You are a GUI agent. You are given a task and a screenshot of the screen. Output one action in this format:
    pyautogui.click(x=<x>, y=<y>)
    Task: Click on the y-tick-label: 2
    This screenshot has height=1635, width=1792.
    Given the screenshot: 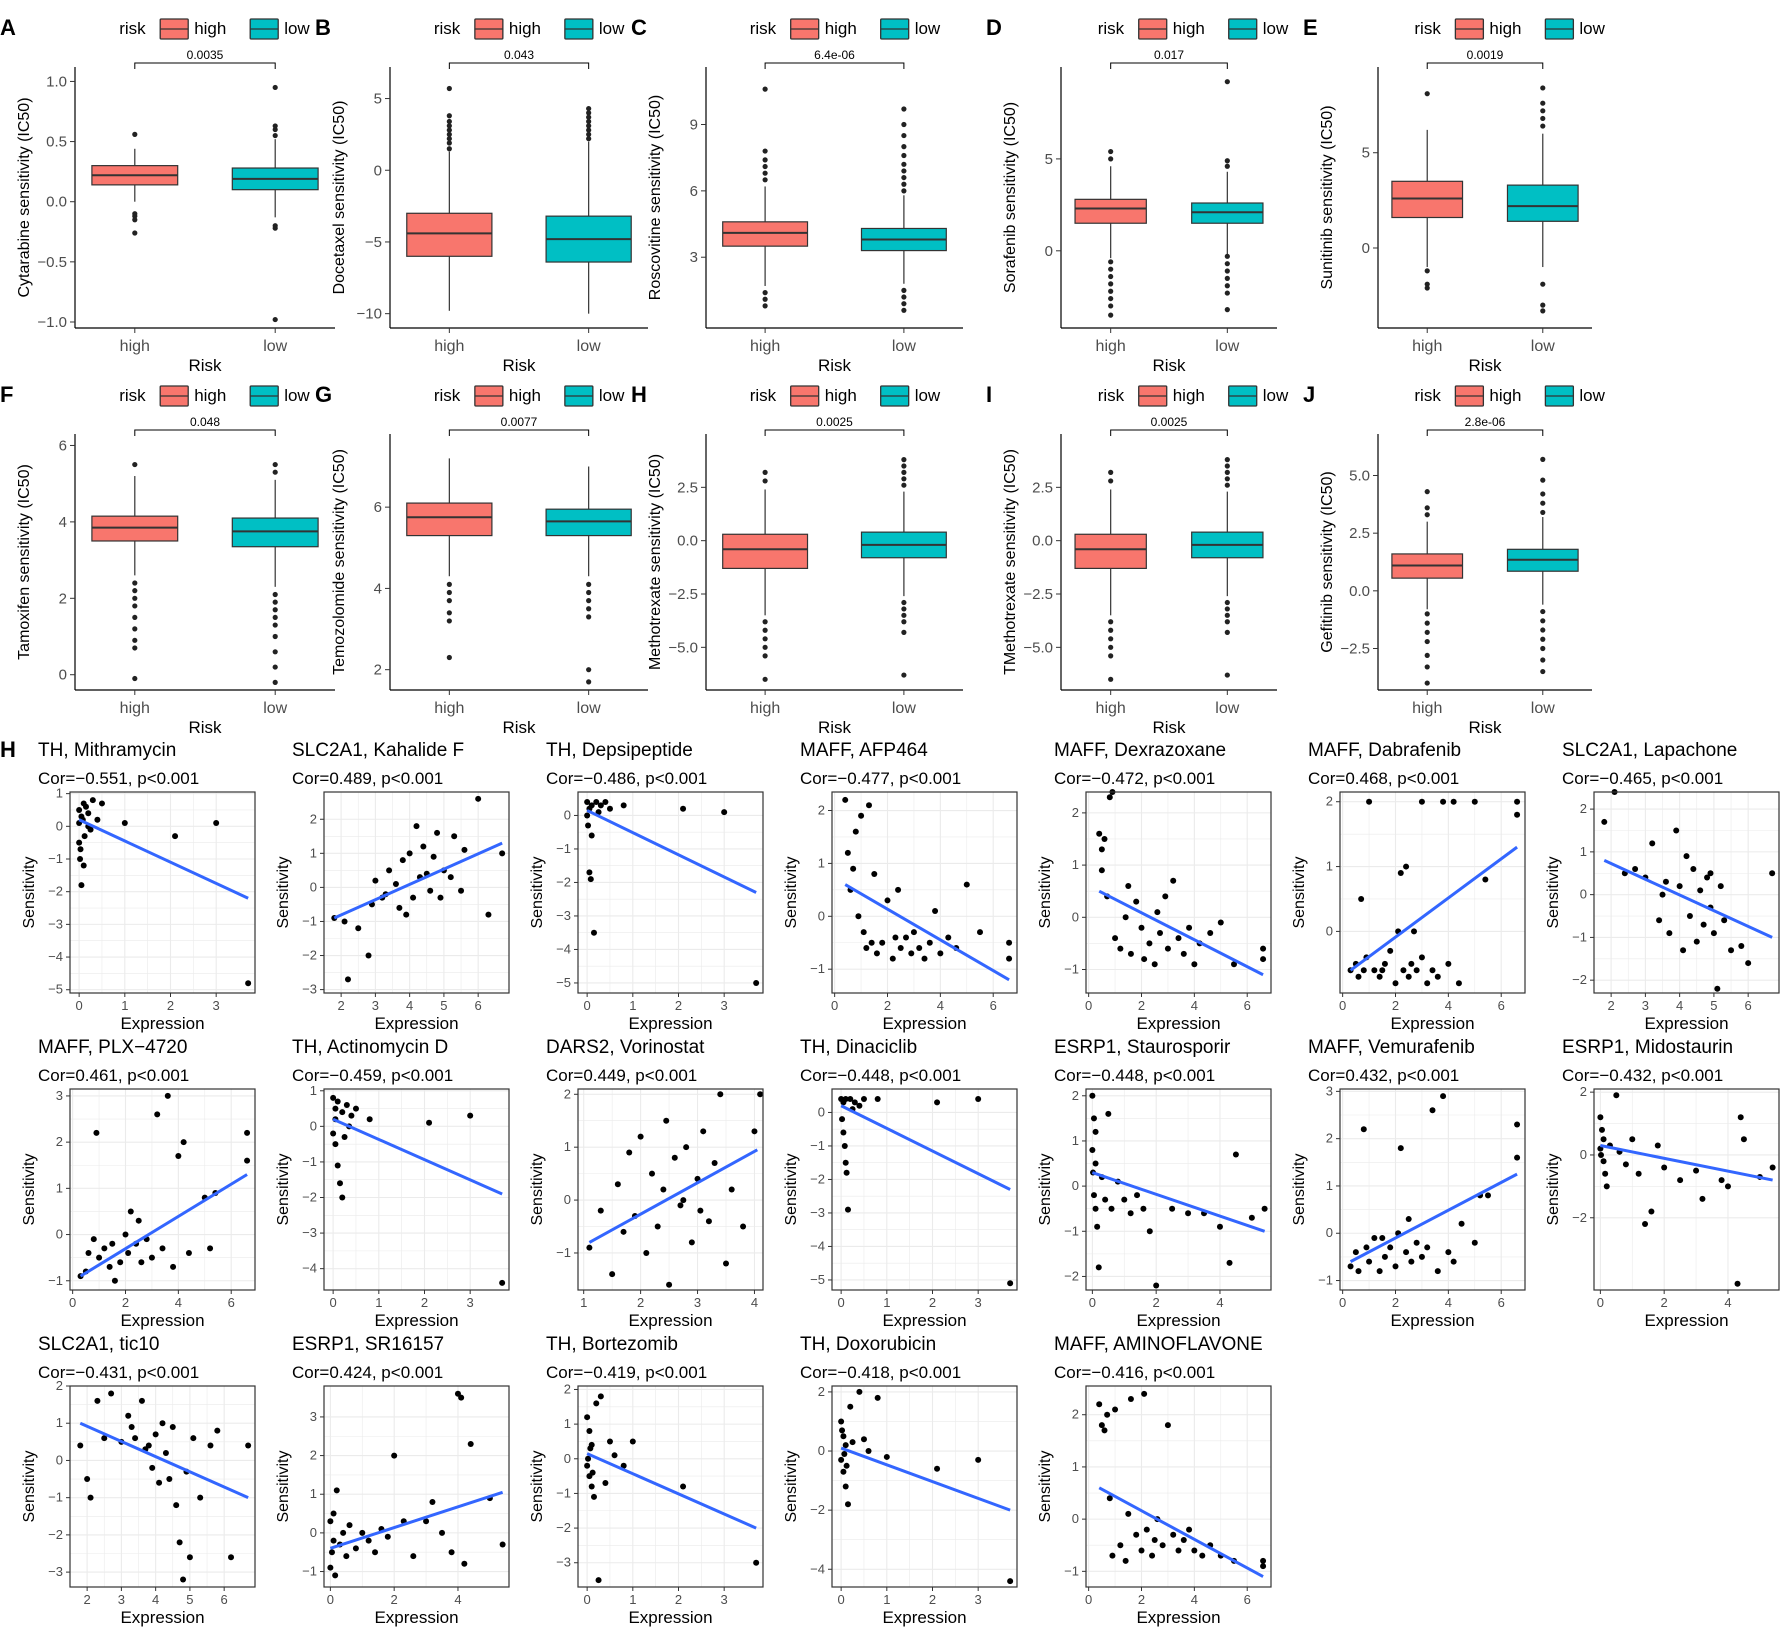 What is the action you would take?
    pyautogui.click(x=821, y=1391)
    